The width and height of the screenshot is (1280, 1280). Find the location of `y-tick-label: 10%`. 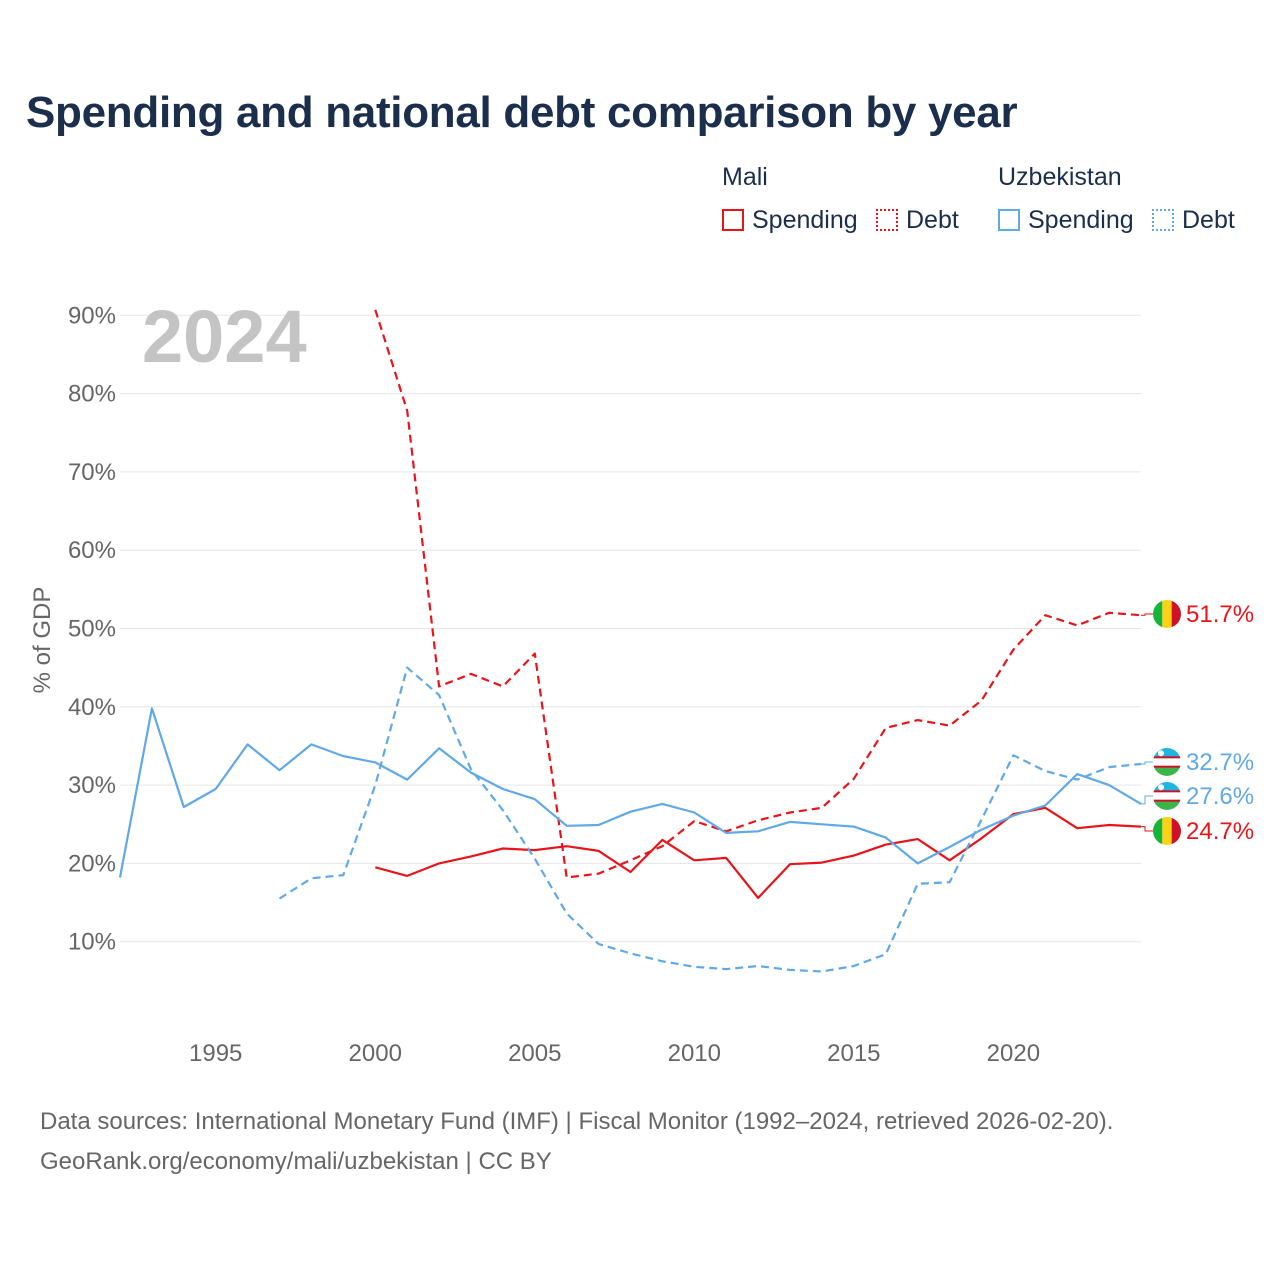

y-tick-label: 10% is located at coordinates (92, 942).